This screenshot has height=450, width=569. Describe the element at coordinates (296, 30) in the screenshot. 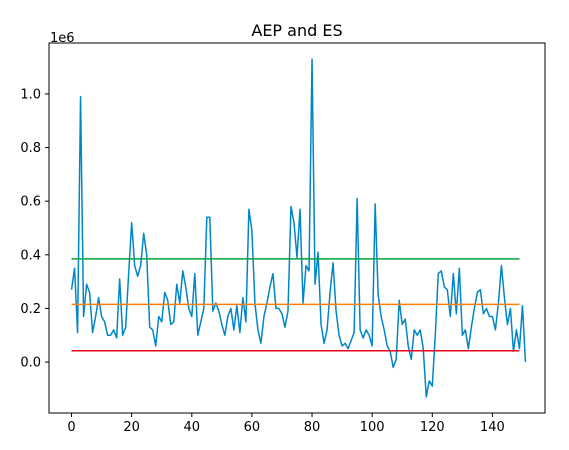

I see `chart-title: AEP and ES` at that location.